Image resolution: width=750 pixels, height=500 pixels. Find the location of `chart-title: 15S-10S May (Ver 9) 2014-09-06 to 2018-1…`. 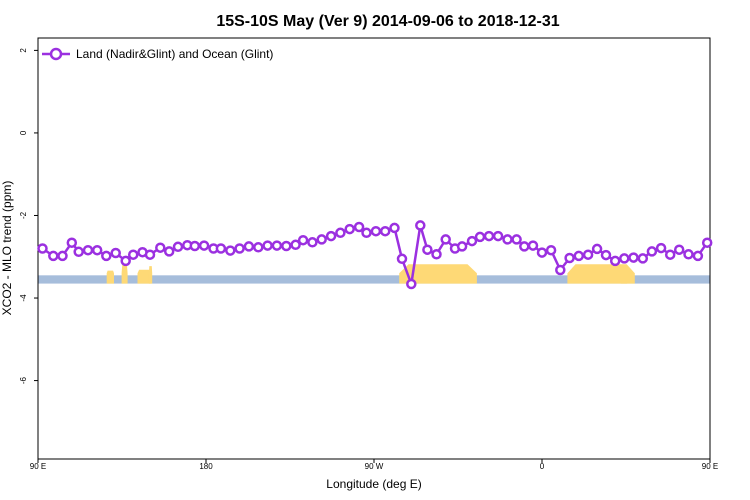

chart-title: 15S-10S May (Ver 9) 2014-09-06 to 2018-1… is located at coordinates (387, 21).